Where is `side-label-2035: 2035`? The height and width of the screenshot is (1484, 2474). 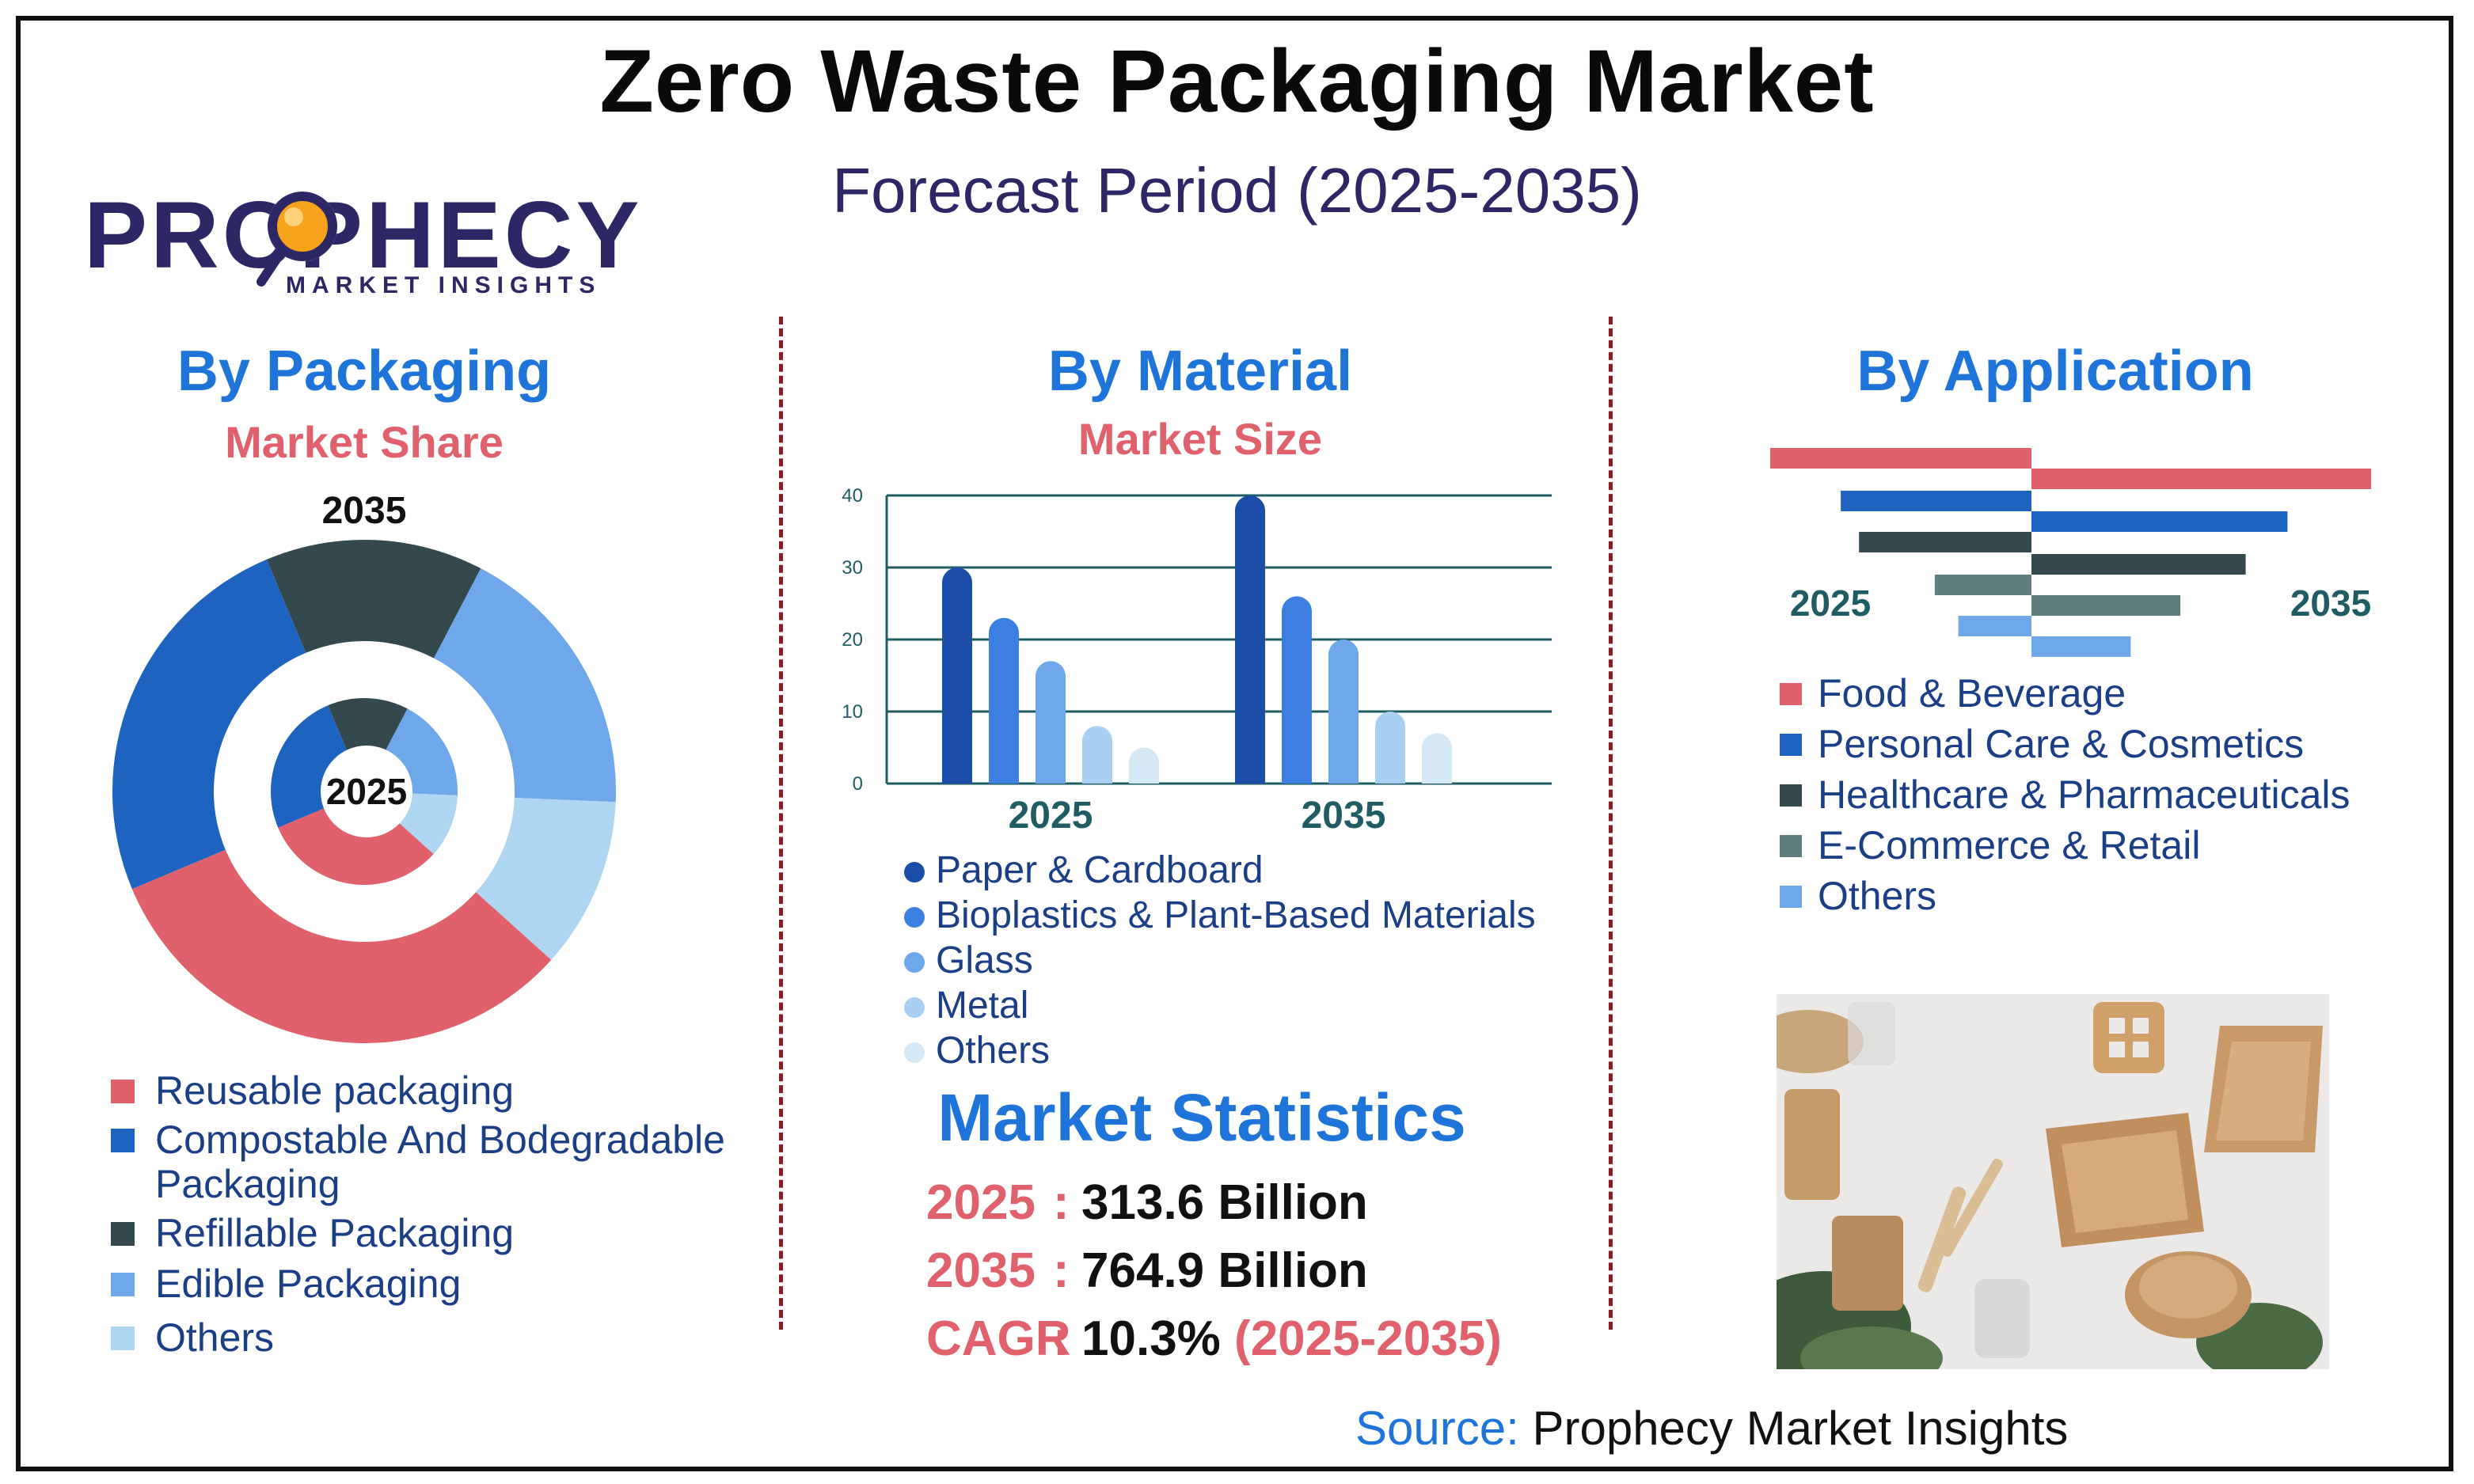 side-label-2035: 2035 is located at coordinates (2331, 603).